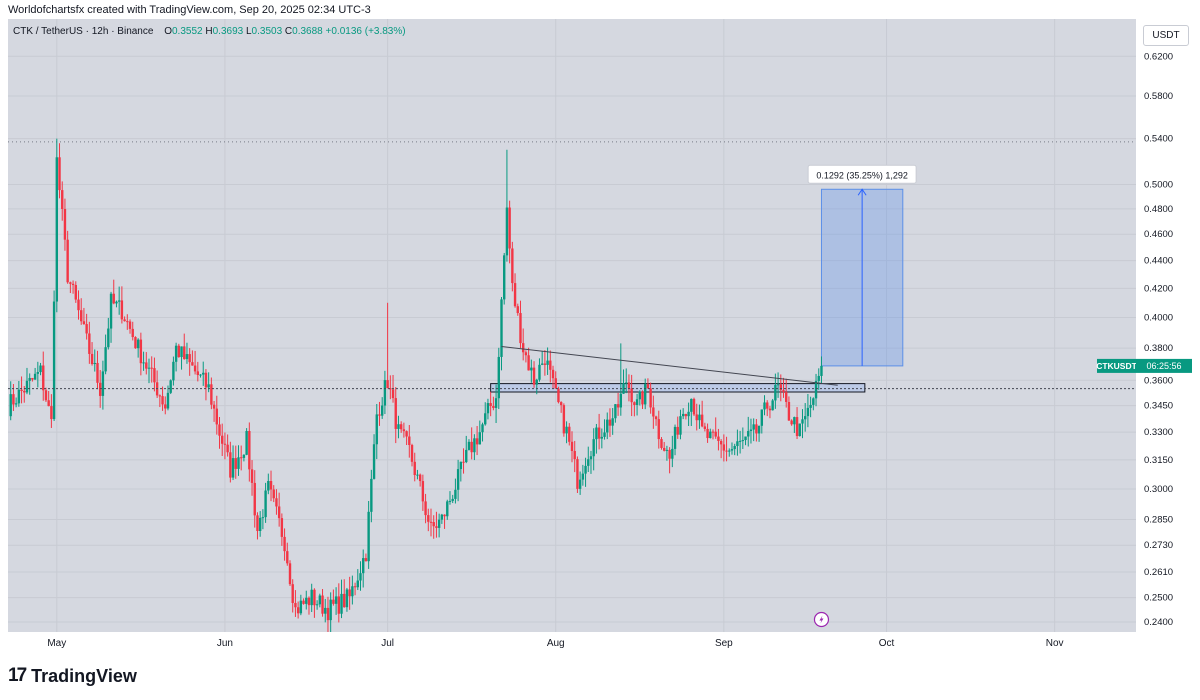 The width and height of the screenshot is (1200, 700). What do you see at coordinates (83, 31) in the screenshot?
I see `symbol-title: CTK / TetherUS · 12h · Binance` at bounding box center [83, 31].